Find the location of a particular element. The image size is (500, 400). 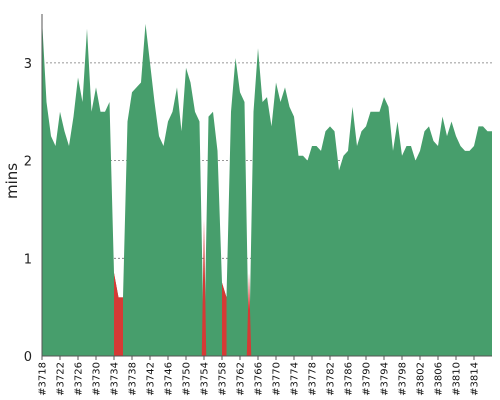

x-tick-label: #3742 is located at coordinates (151, 379).